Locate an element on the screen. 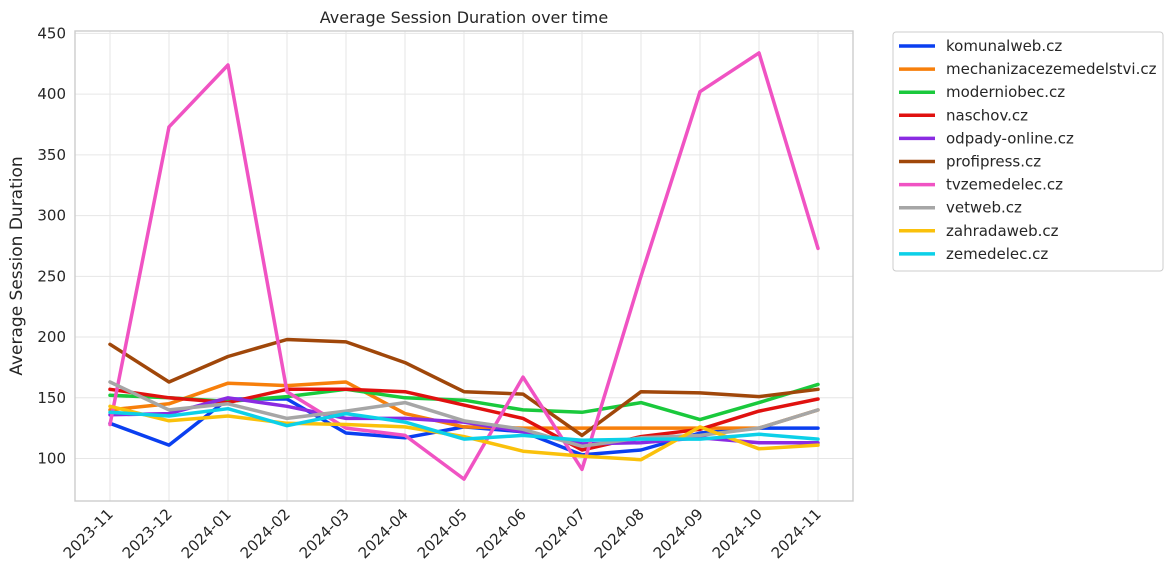 The image size is (1172, 580). series-line-vetweb-cz is located at coordinates (464, 414).